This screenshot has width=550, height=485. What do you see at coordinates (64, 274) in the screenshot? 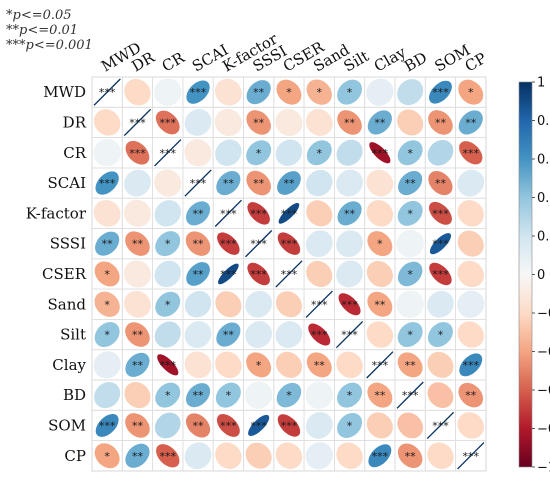
I see `row-label: CSER` at bounding box center [64, 274].